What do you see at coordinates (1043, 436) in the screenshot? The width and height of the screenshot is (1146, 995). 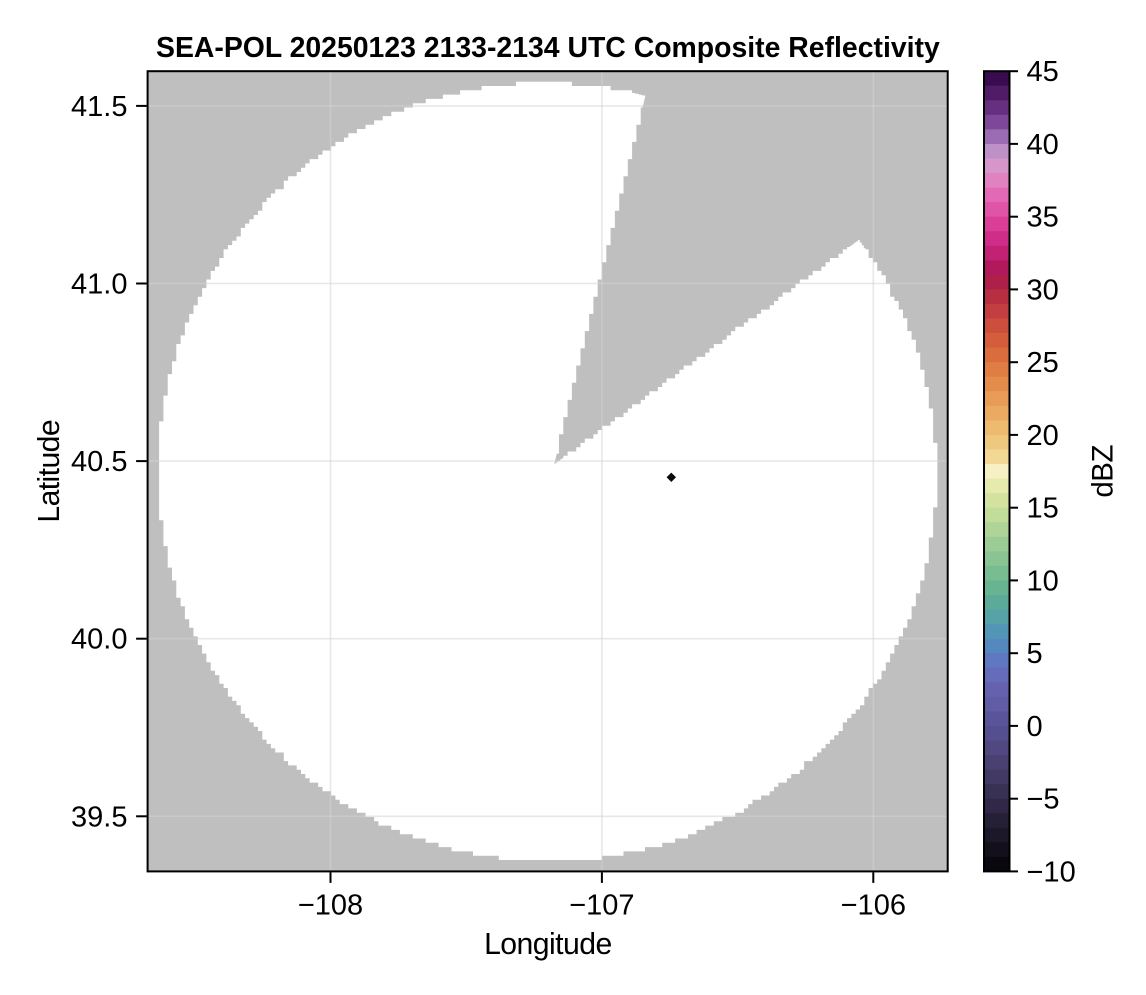 I see `svg-text: 20` at bounding box center [1043, 436].